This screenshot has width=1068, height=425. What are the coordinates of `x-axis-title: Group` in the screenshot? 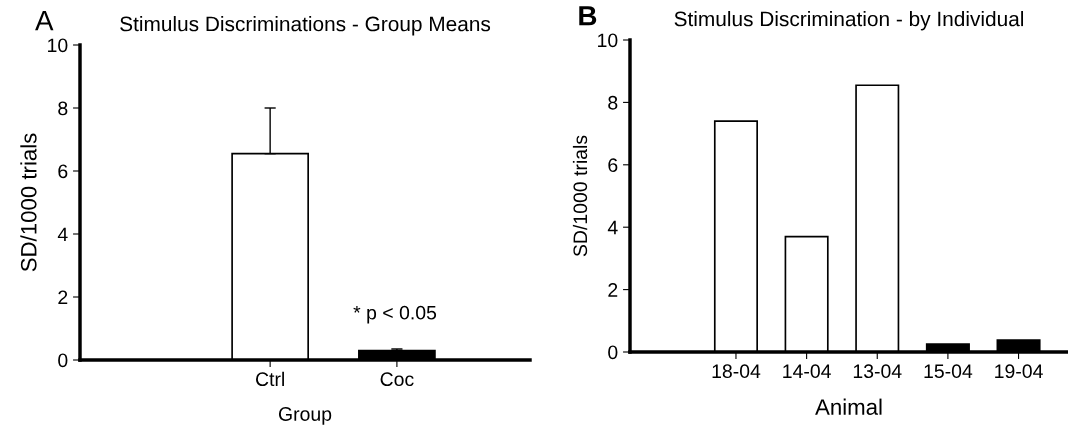 It's located at (305, 416).